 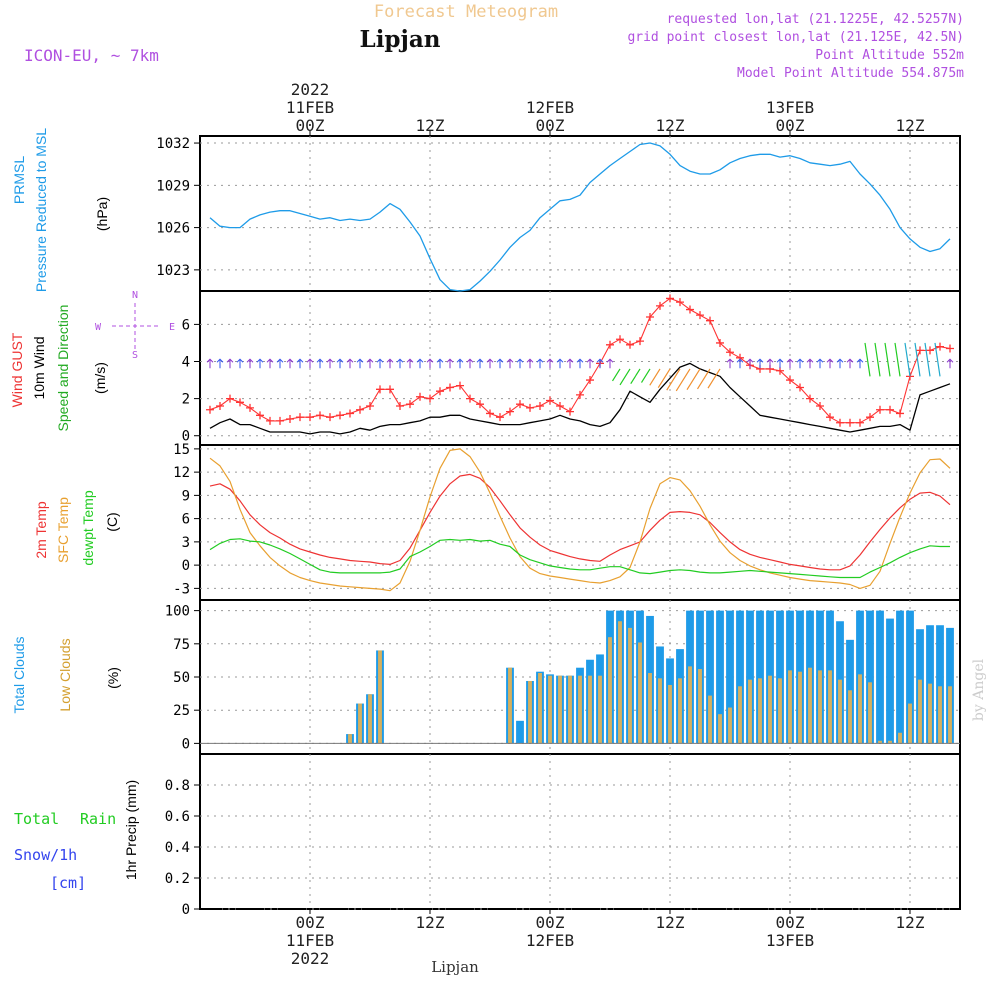 What do you see at coordinates (181, 589) in the screenshot?
I see `ytick-label: -3` at bounding box center [181, 589].